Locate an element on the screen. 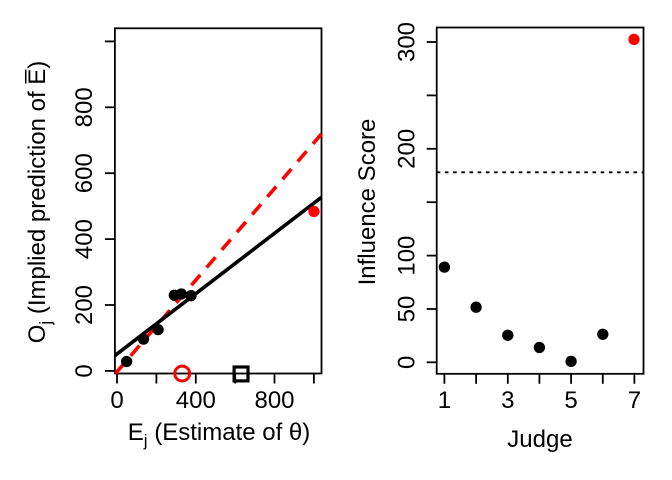  svg-text: Influence Score is located at coordinates (367, 202).